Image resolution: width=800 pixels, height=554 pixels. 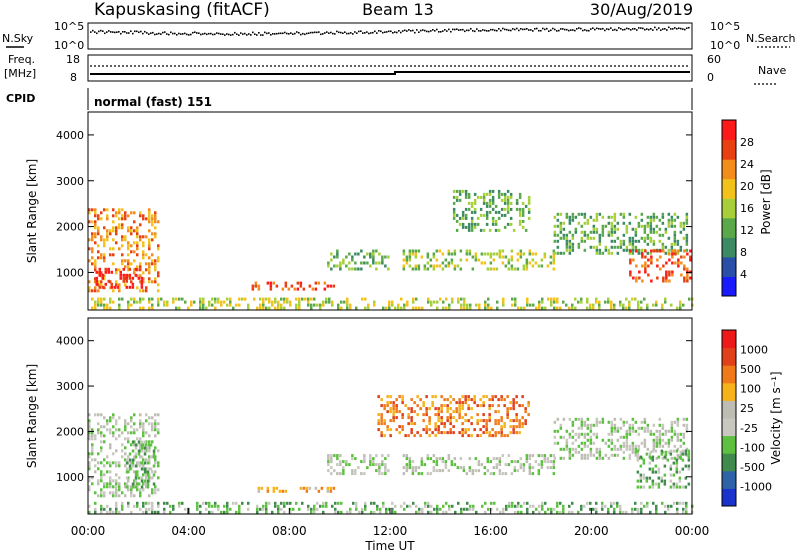 I want to click on freq-label-line2: [MHz], so click(x=20, y=73).